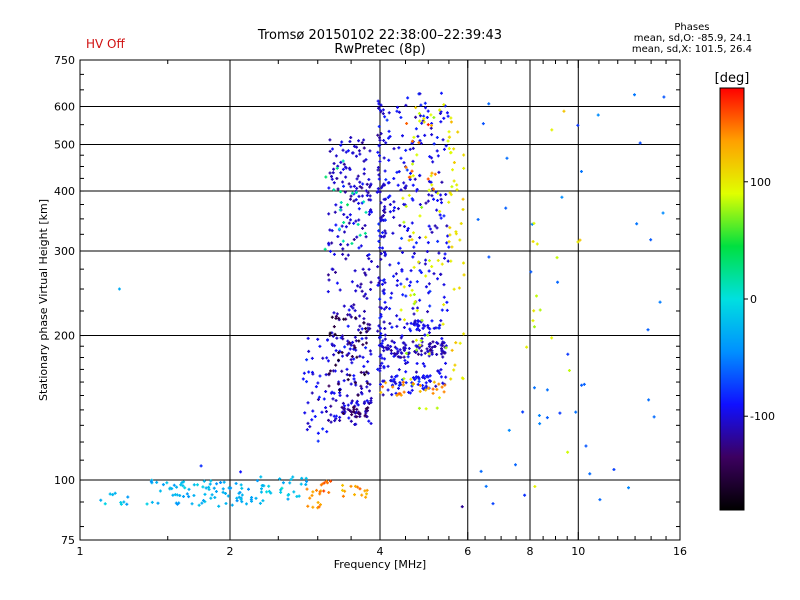 This screenshot has width=800, height=600. Describe the element at coordinates (692, 27) in the screenshot. I see `phase-heading: Phases` at that location.